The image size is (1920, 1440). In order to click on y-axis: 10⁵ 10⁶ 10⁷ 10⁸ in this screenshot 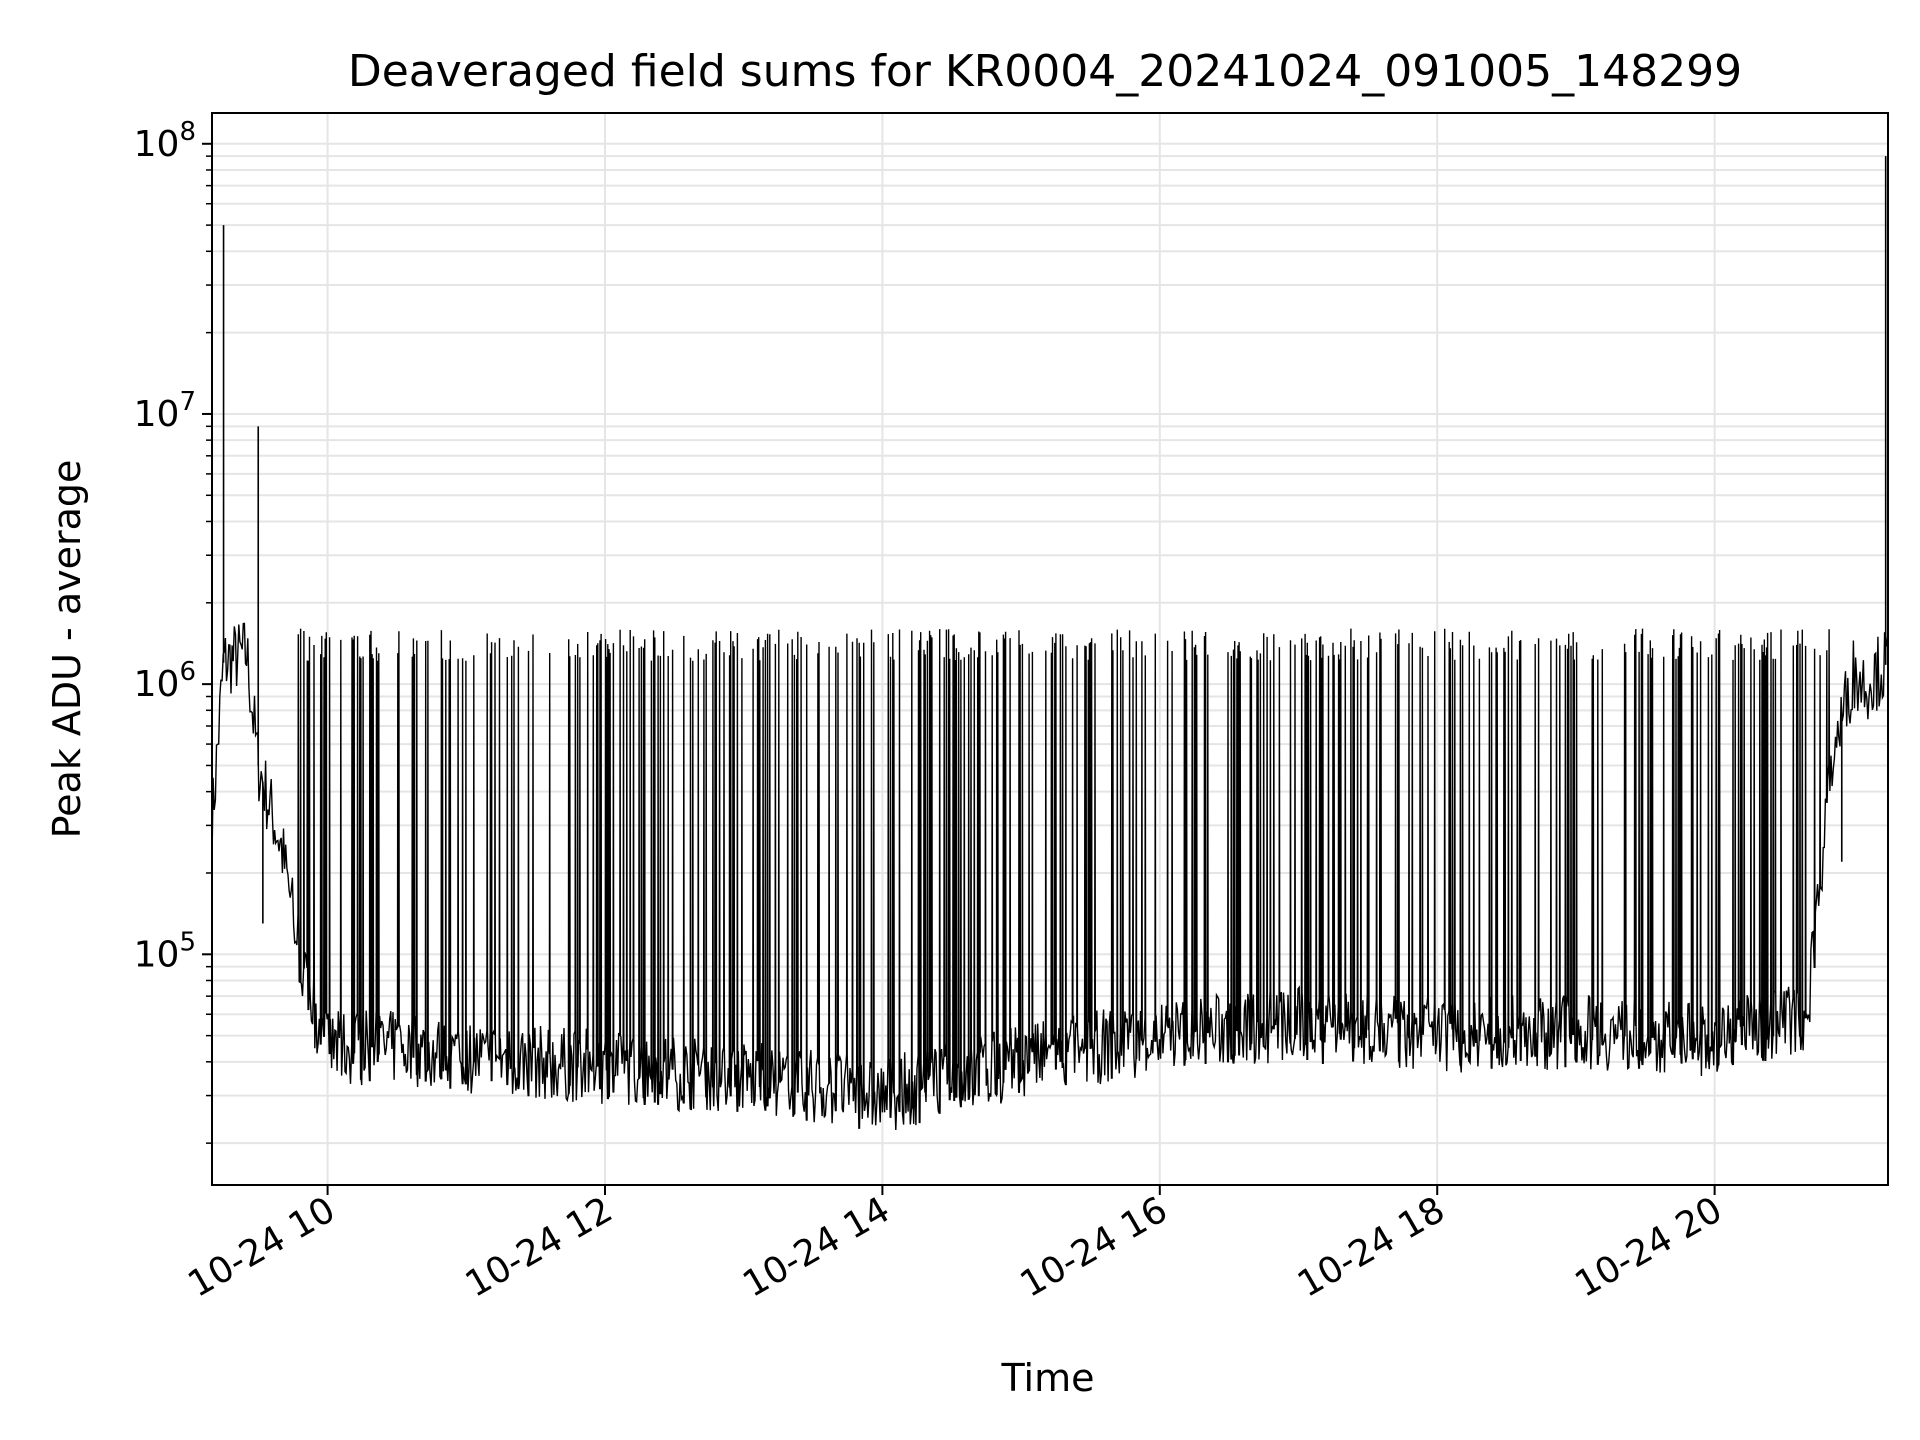, I will do `click(173, 630)`.